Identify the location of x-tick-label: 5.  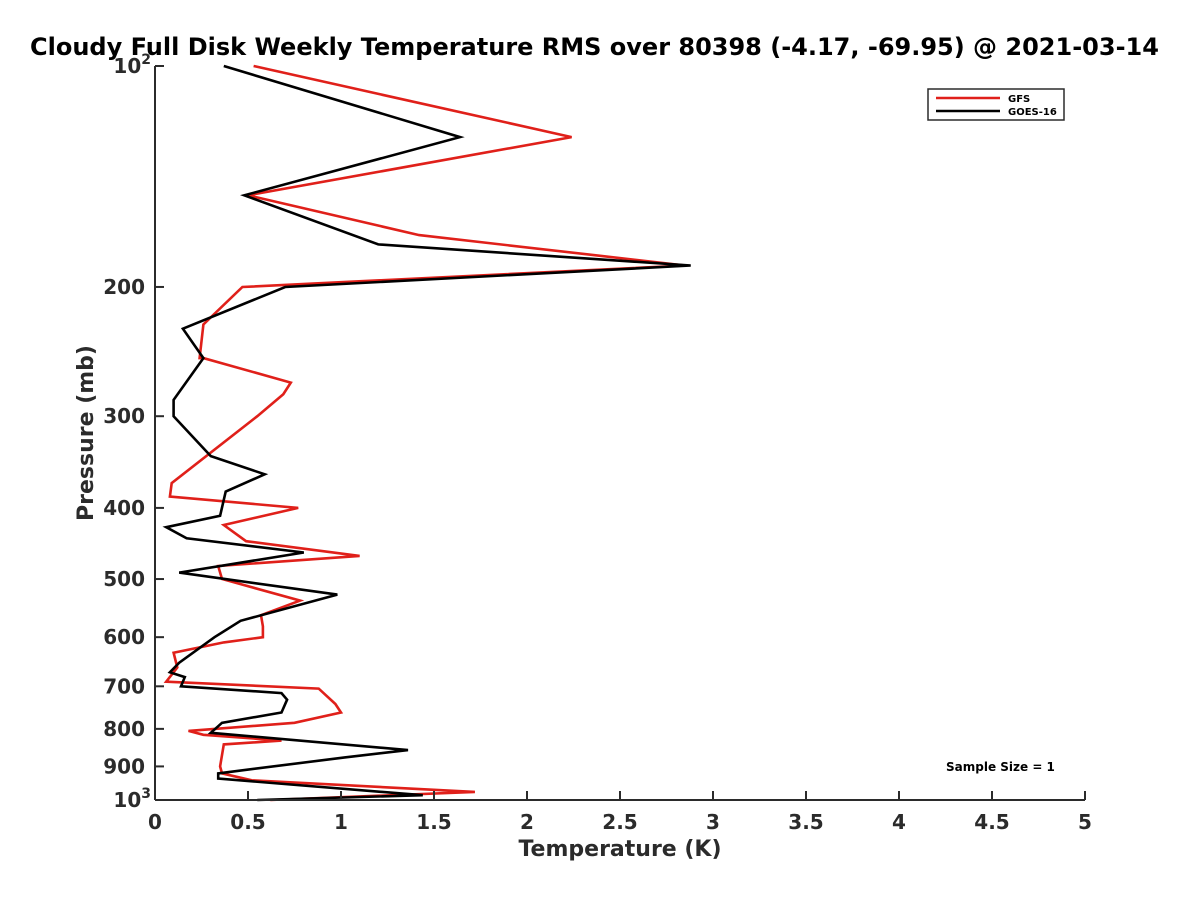
(1085, 822).